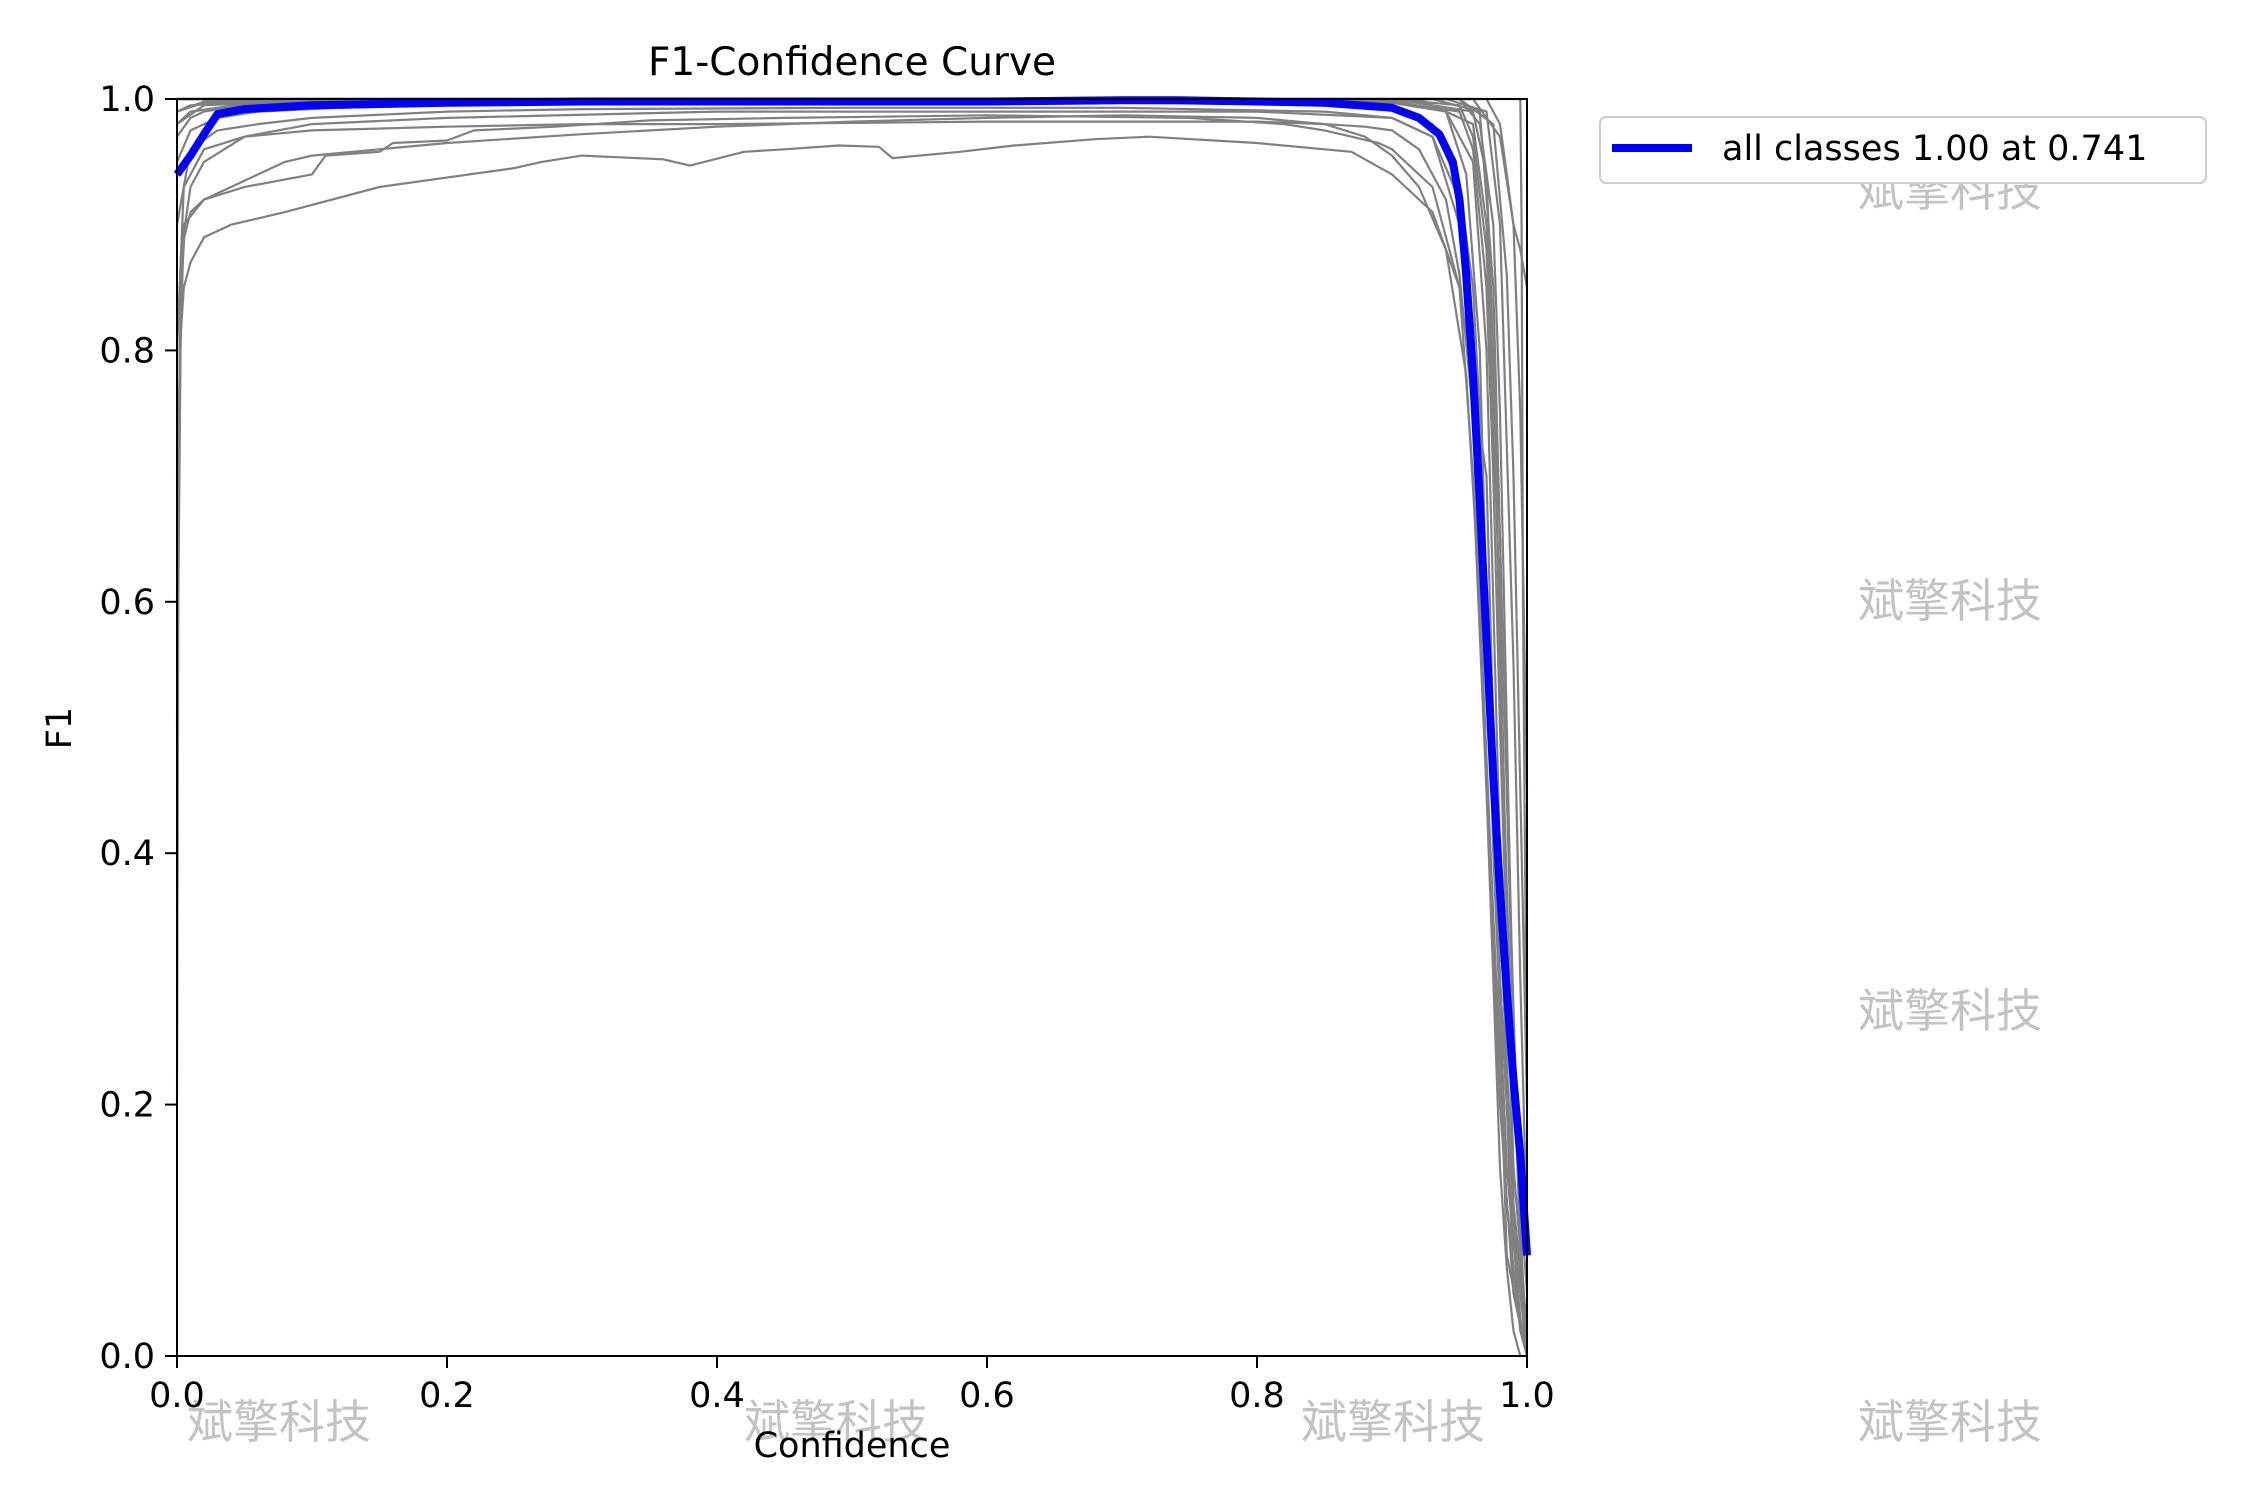 Image resolution: width=2250 pixels, height=1500 pixels. What do you see at coordinates (127, 854) in the screenshot?
I see `y-tick-label: 0.4` at bounding box center [127, 854].